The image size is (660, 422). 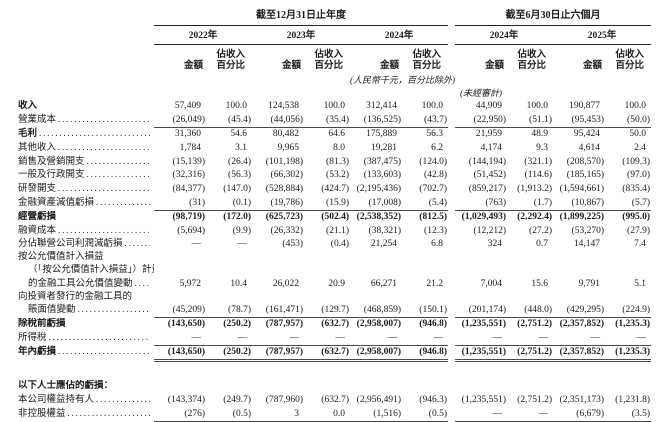 What do you see at coordinates (488, 106) in the screenshot?
I see `cell-value: 44,909` at bounding box center [488, 106].